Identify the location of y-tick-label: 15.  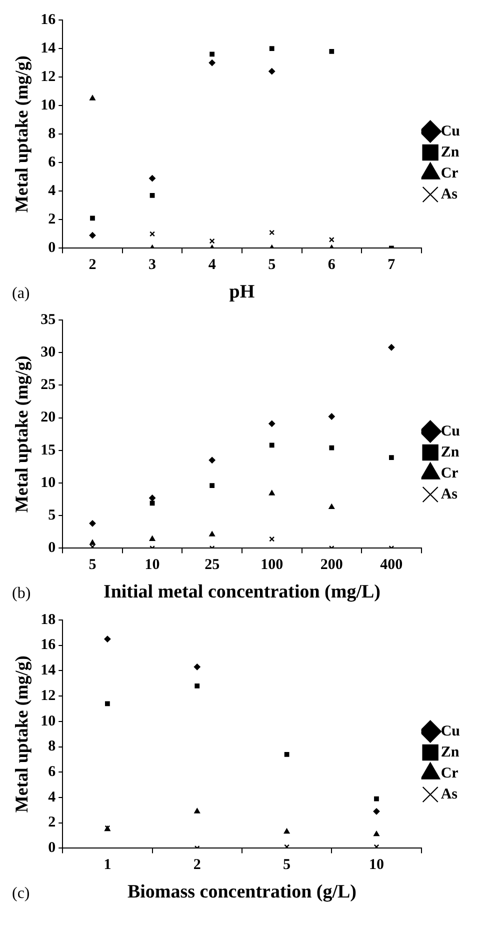
(48, 450).